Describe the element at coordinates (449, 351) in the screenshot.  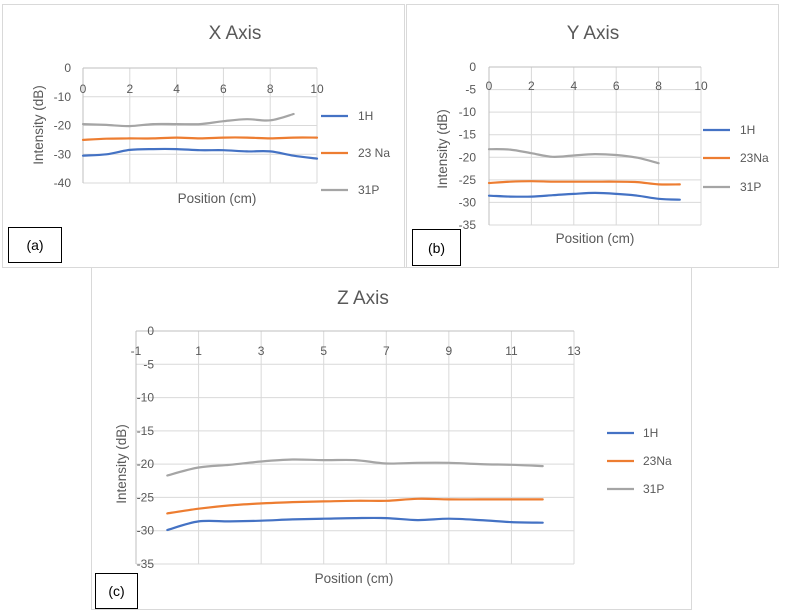
I see `x-tick-label-z-axis-5: 9` at that location.